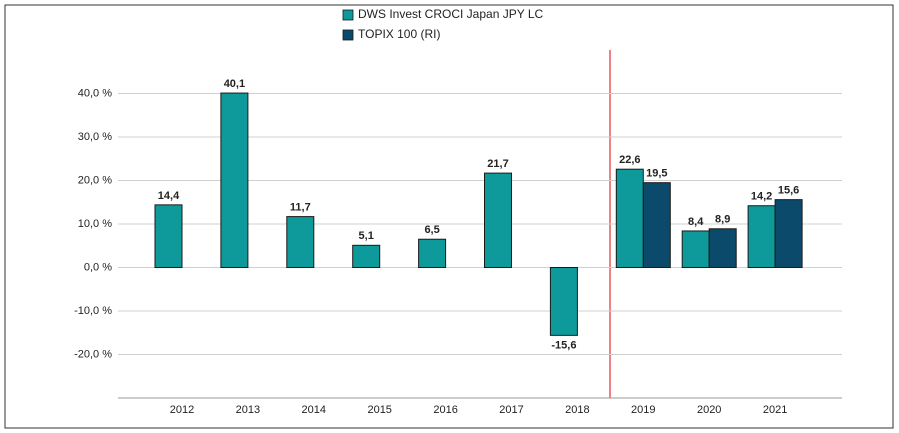 This screenshot has width=899, height=433. Describe the element at coordinates (93, 311) in the screenshot. I see `y-tick-label: -10,0 %` at that location.